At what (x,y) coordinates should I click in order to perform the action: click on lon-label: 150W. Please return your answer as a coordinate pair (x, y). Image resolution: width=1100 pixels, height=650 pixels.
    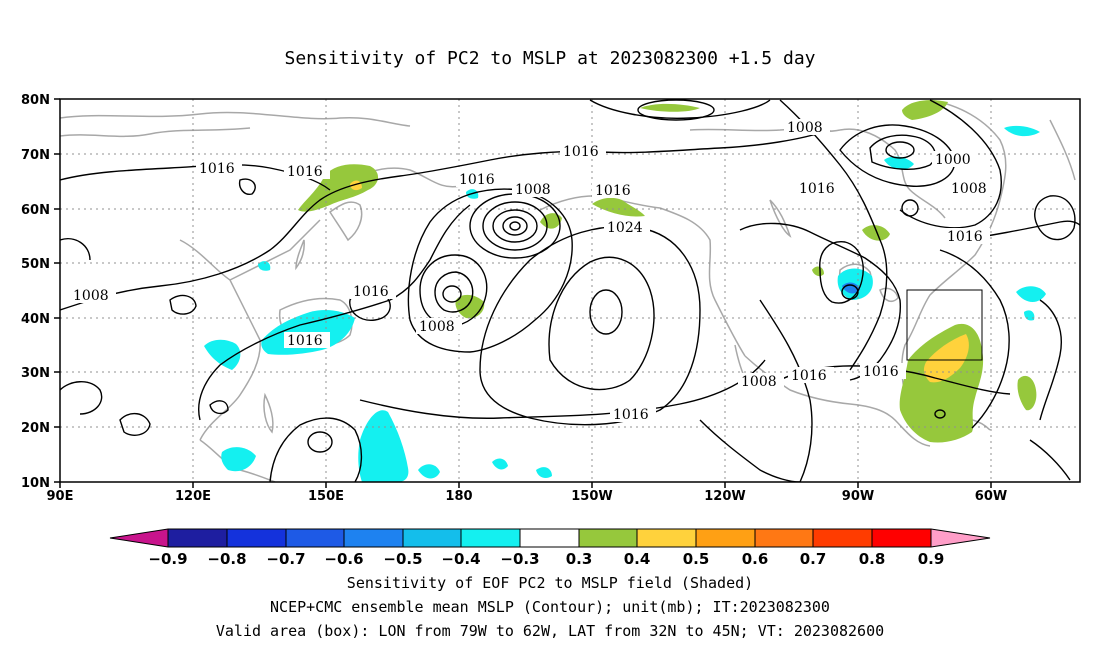
    Looking at the image, I should click on (591, 496).